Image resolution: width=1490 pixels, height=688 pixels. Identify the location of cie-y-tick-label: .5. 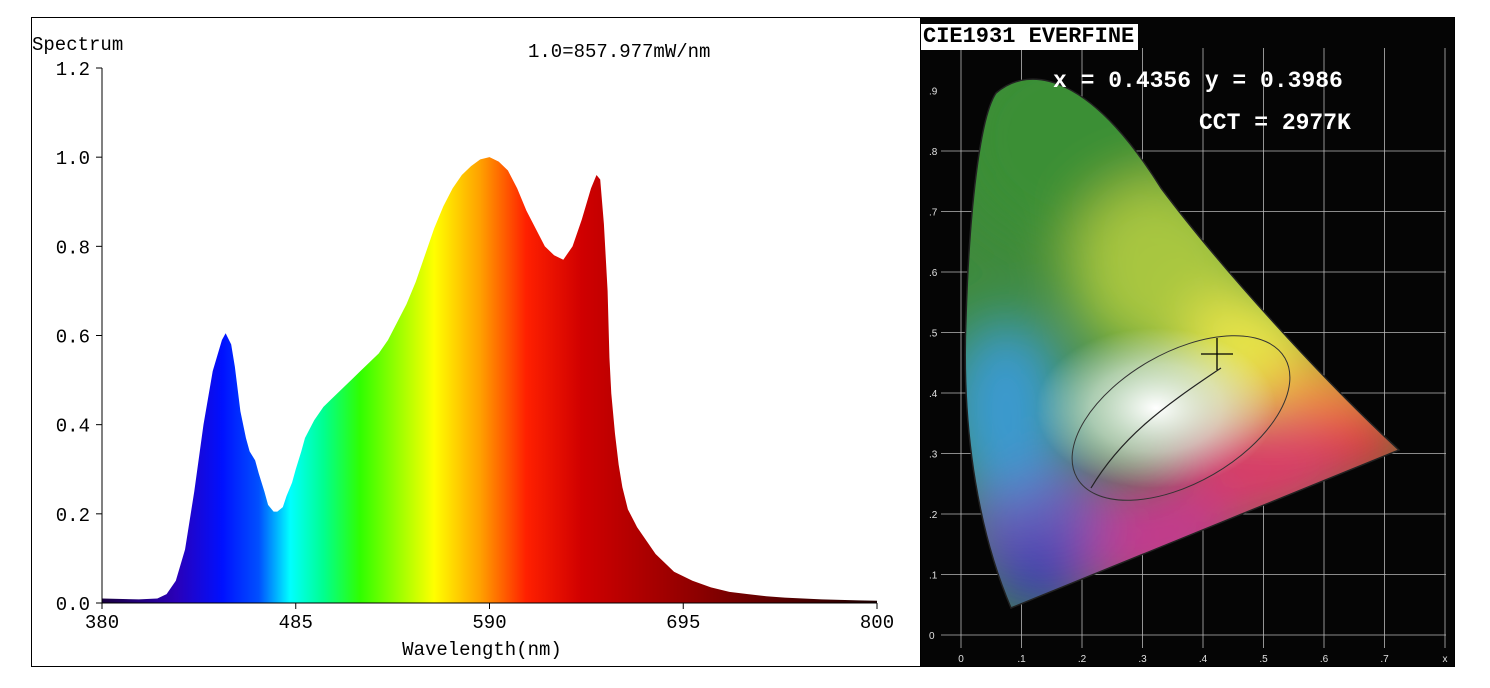
(933, 334).